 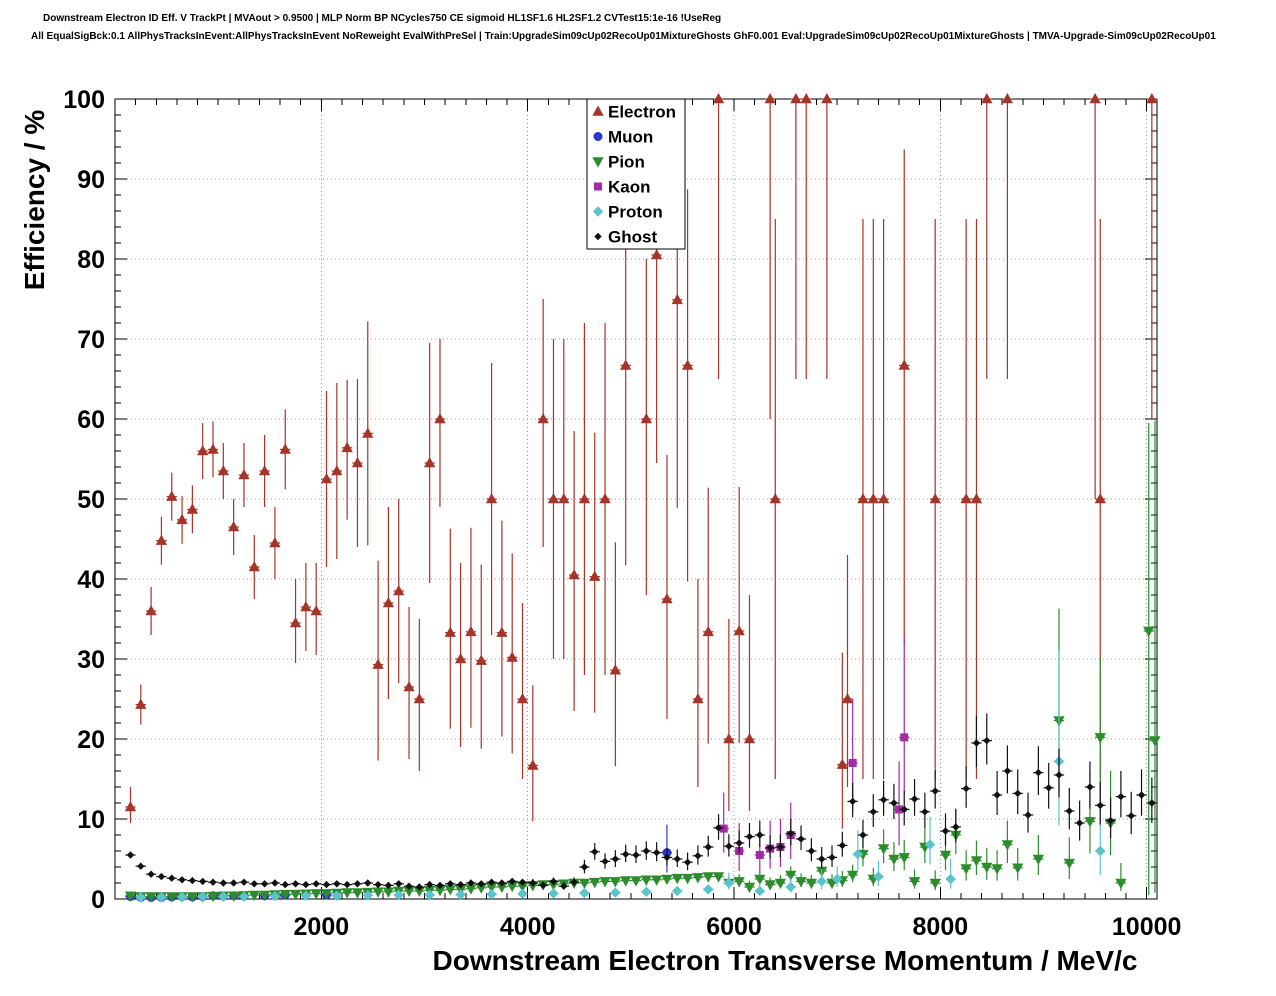 I want to click on legend-item-electron: Electron, so click(x=634, y=112).